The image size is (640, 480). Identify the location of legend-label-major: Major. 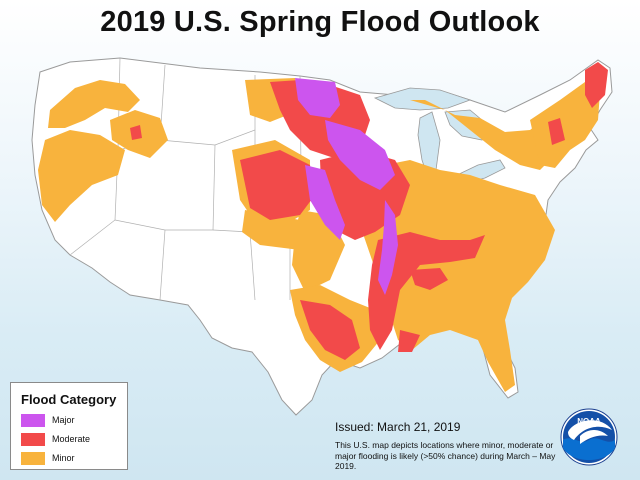
(63, 420).